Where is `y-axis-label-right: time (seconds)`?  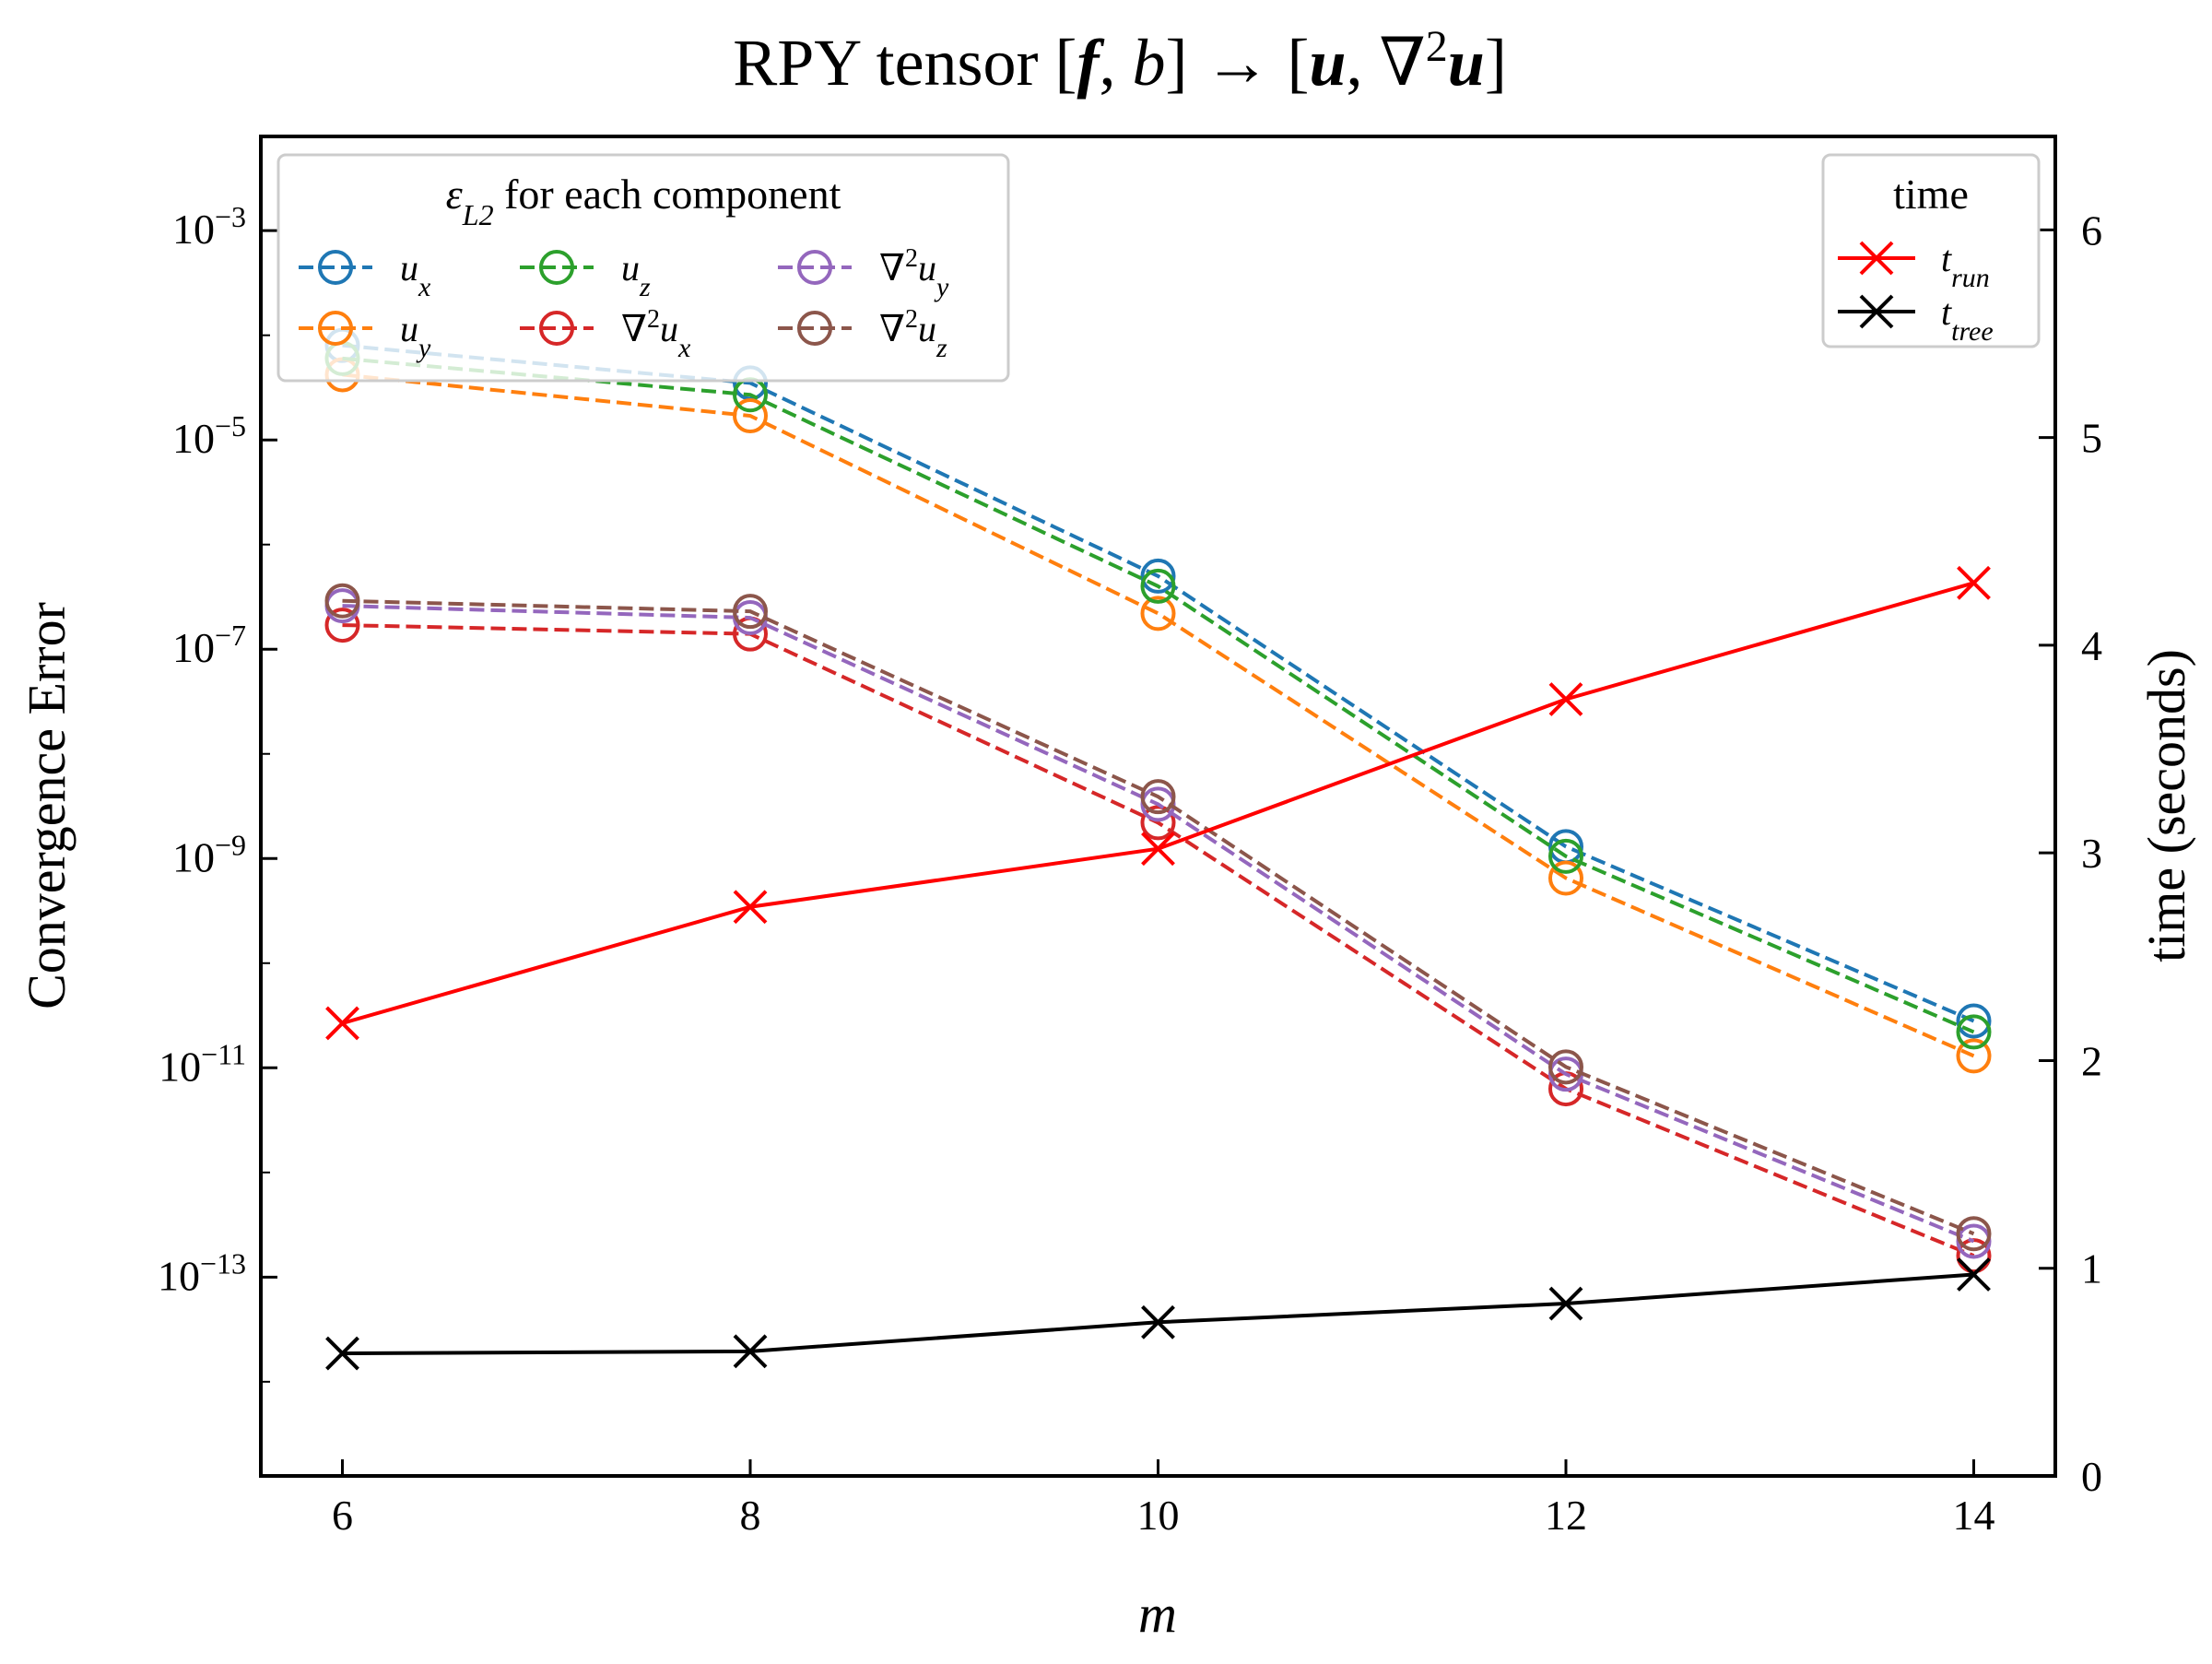 y-axis-label-right: time (seconds) is located at coordinates (2166, 805).